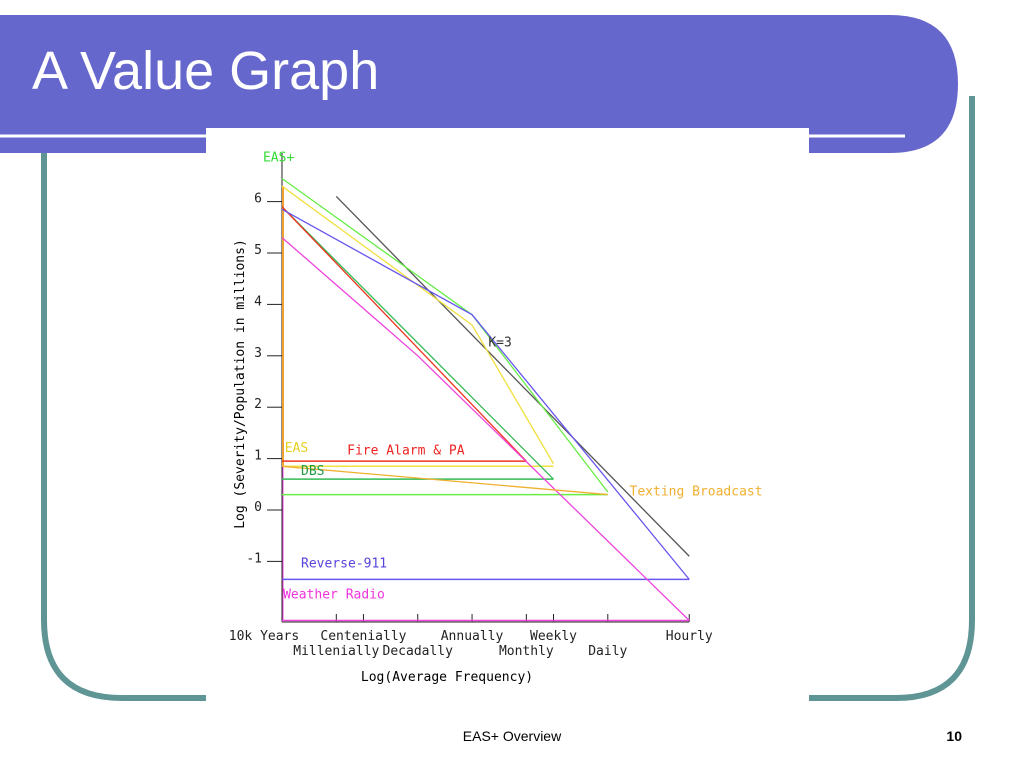  Describe the element at coordinates (344, 564) in the screenshot. I see `series-label-reverse-911: Reverse-911` at that location.